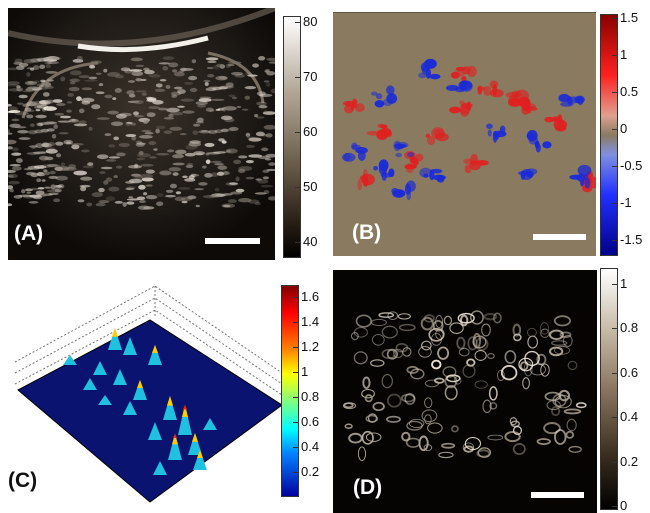 This screenshot has width=650, height=513. What do you see at coordinates (310, 186) in the screenshot?
I see `colorbar-a-tick-label: 50` at bounding box center [310, 186].